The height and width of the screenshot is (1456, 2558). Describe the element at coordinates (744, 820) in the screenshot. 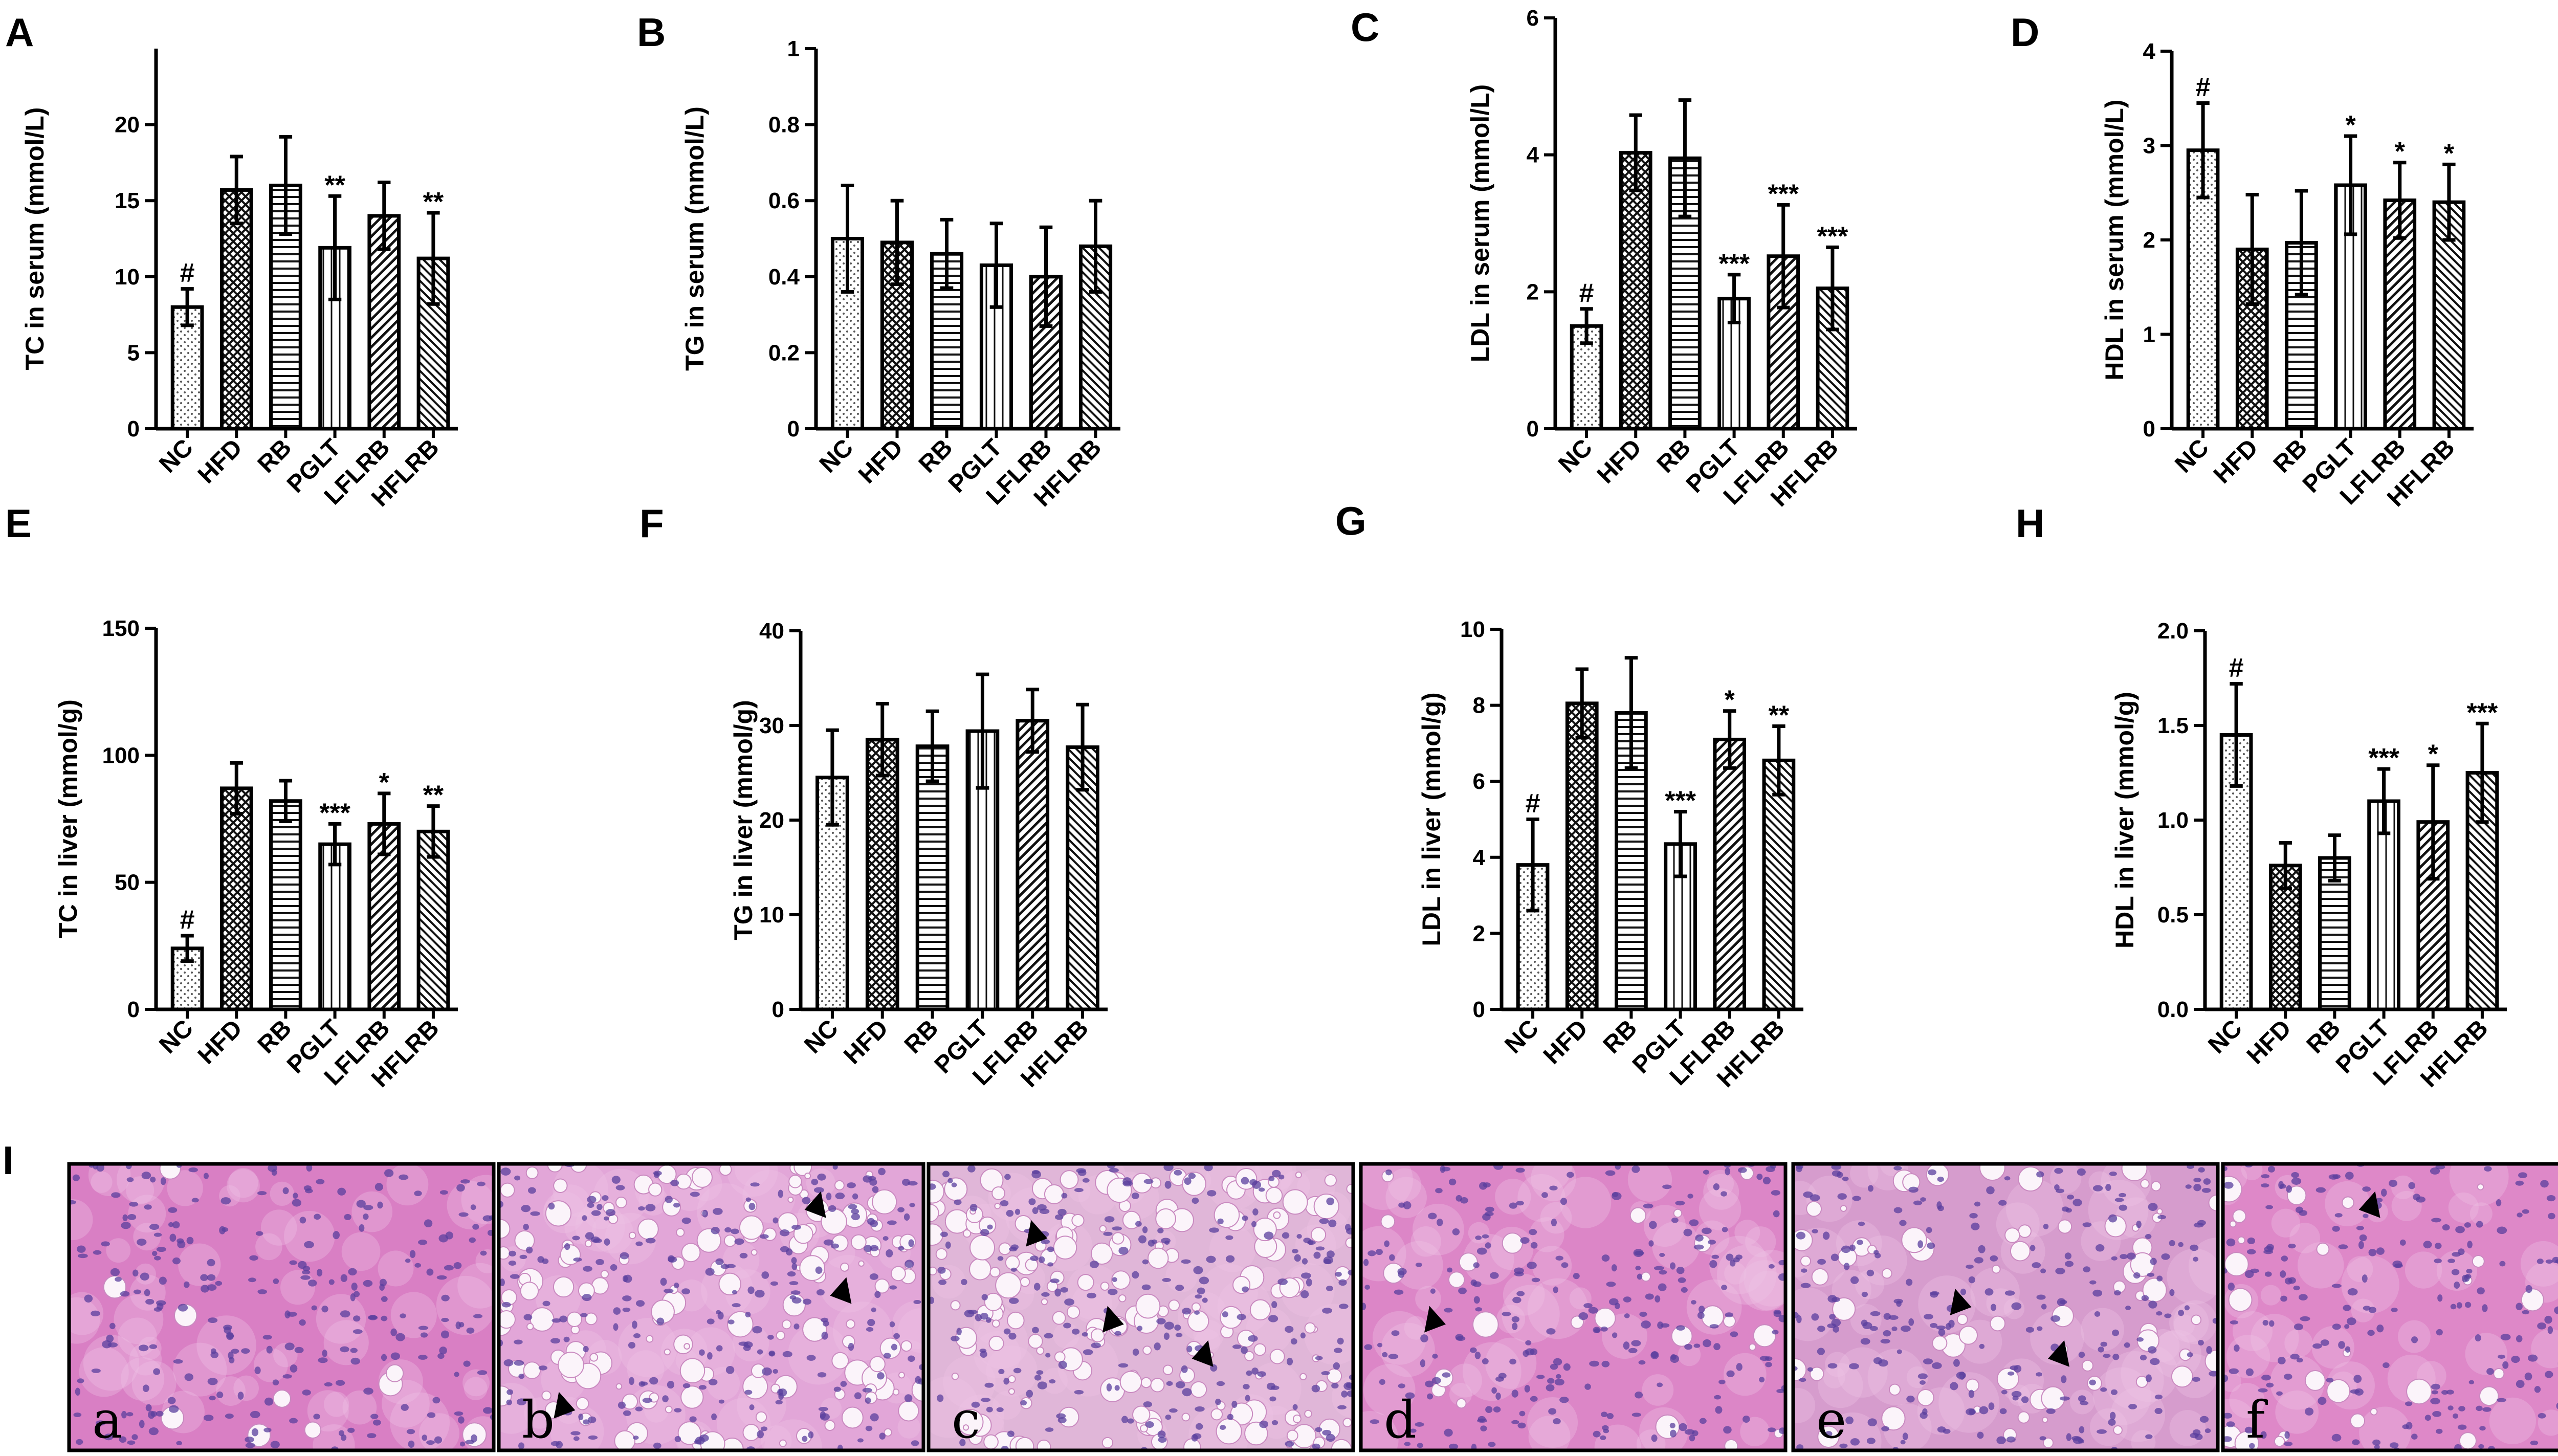

I see `y-axis-title: TG in liver (mmol/g)` at that location.